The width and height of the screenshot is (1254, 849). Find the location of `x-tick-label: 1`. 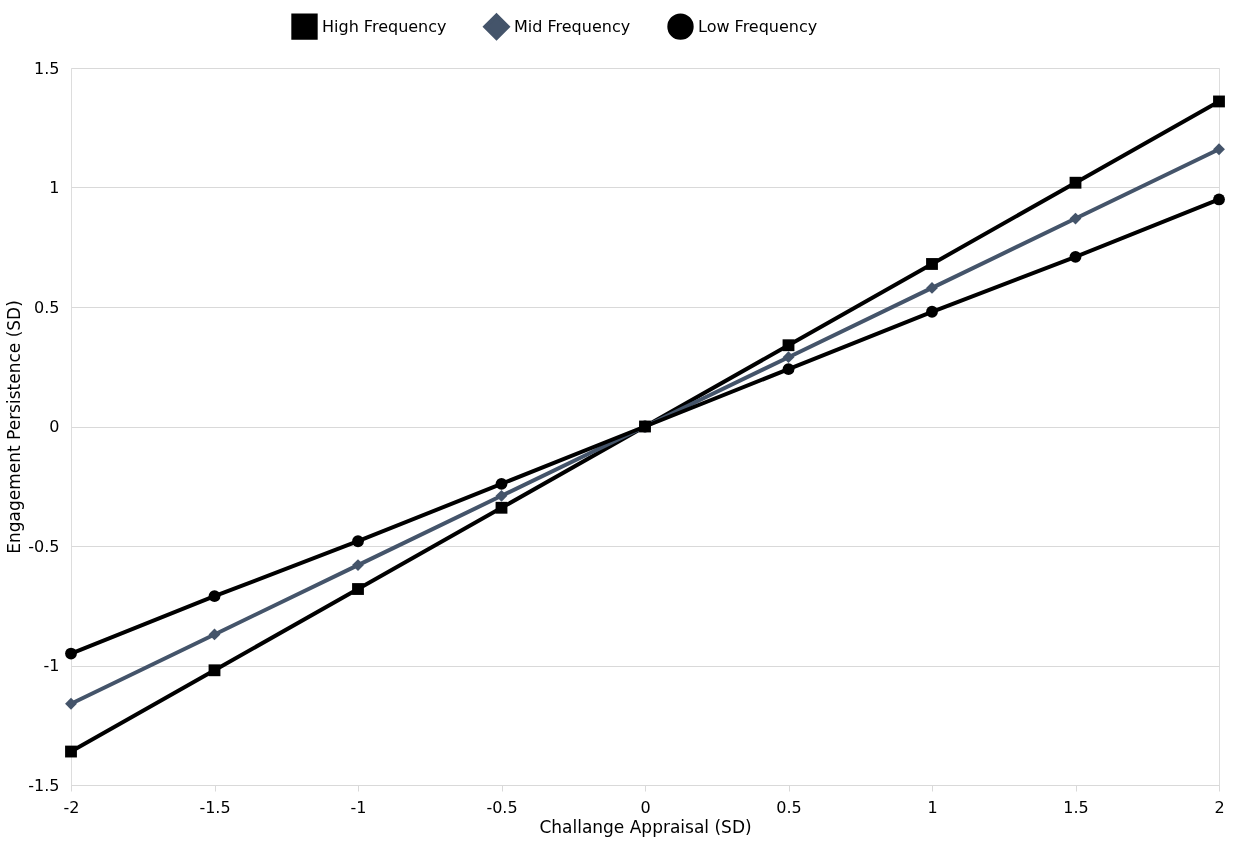

x-tick-label: 1 is located at coordinates (932, 807).